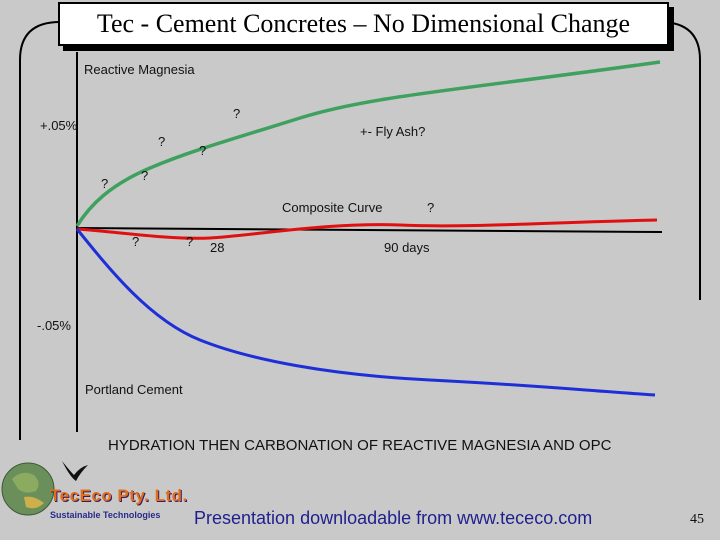 The height and width of the screenshot is (540, 720). What do you see at coordinates (332, 207) in the screenshot?
I see `series-label-composite-curve: Composite Curve` at bounding box center [332, 207].